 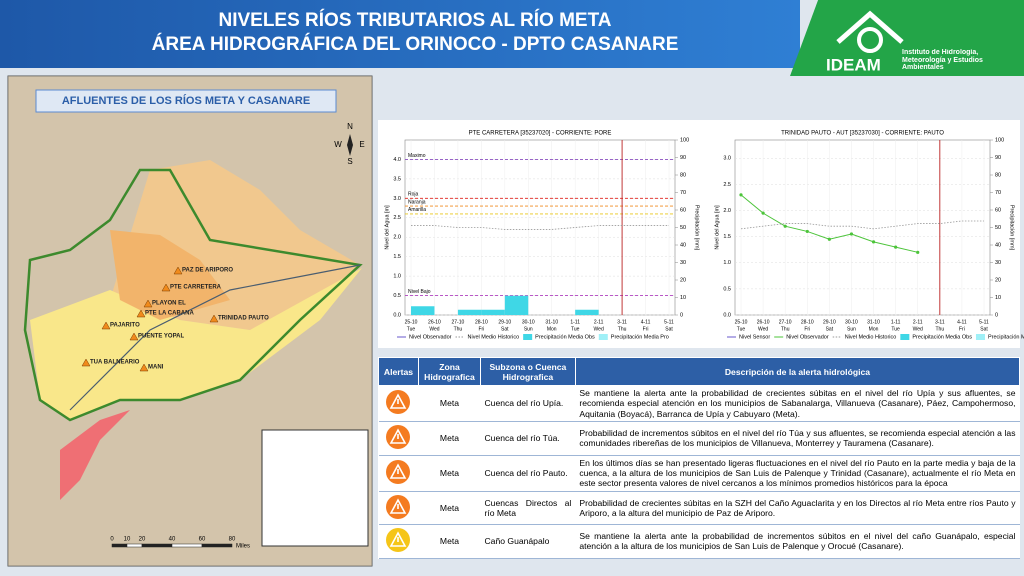 What do you see at coordinates (862, 227) in the screenshot?
I see `plot-area` at bounding box center [862, 227].